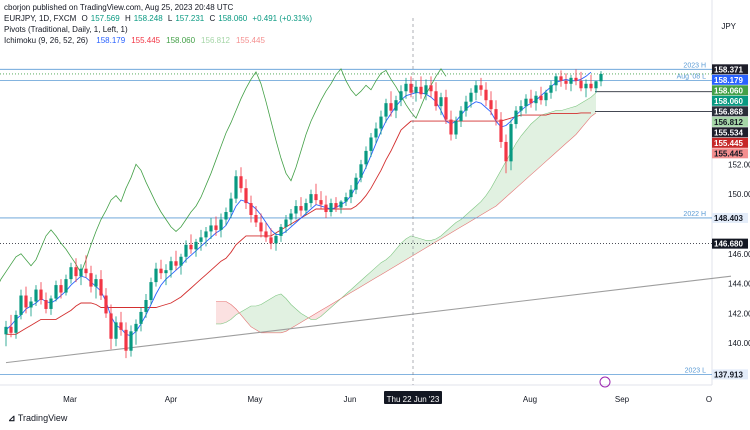 Image resolution: width=750 pixels, height=430 pixels. What do you see at coordinates (250, 40) in the screenshot?
I see `ichimoku-value: 155.445` at bounding box center [250, 40].